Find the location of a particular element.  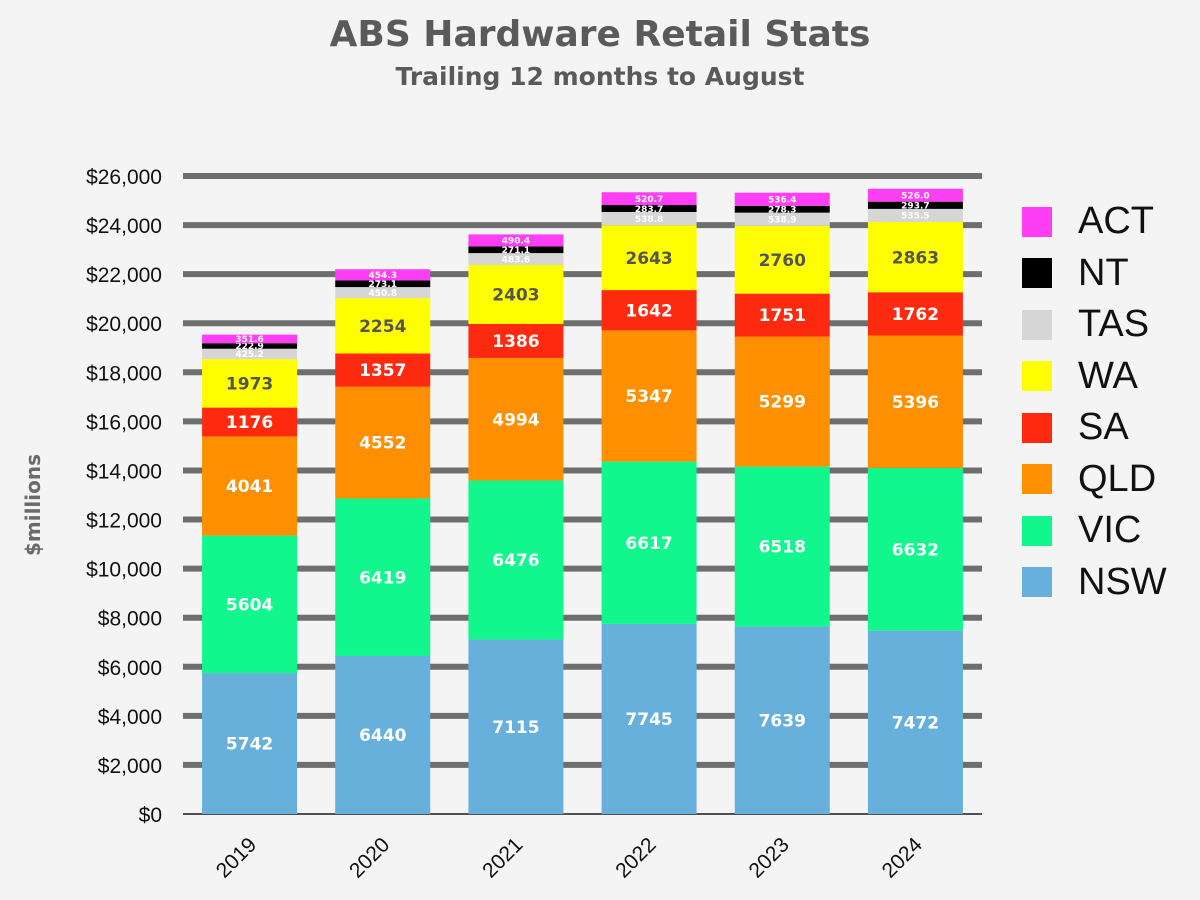

data-label: 538.8 is located at coordinates (649, 220).